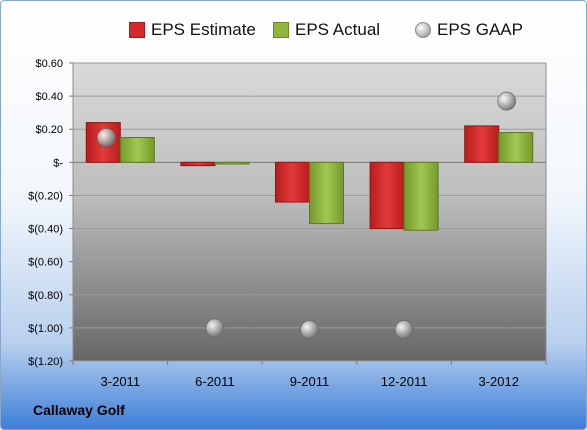  What do you see at coordinates (480, 29) in the screenshot?
I see `legend-label: EPS GAAP` at bounding box center [480, 29].